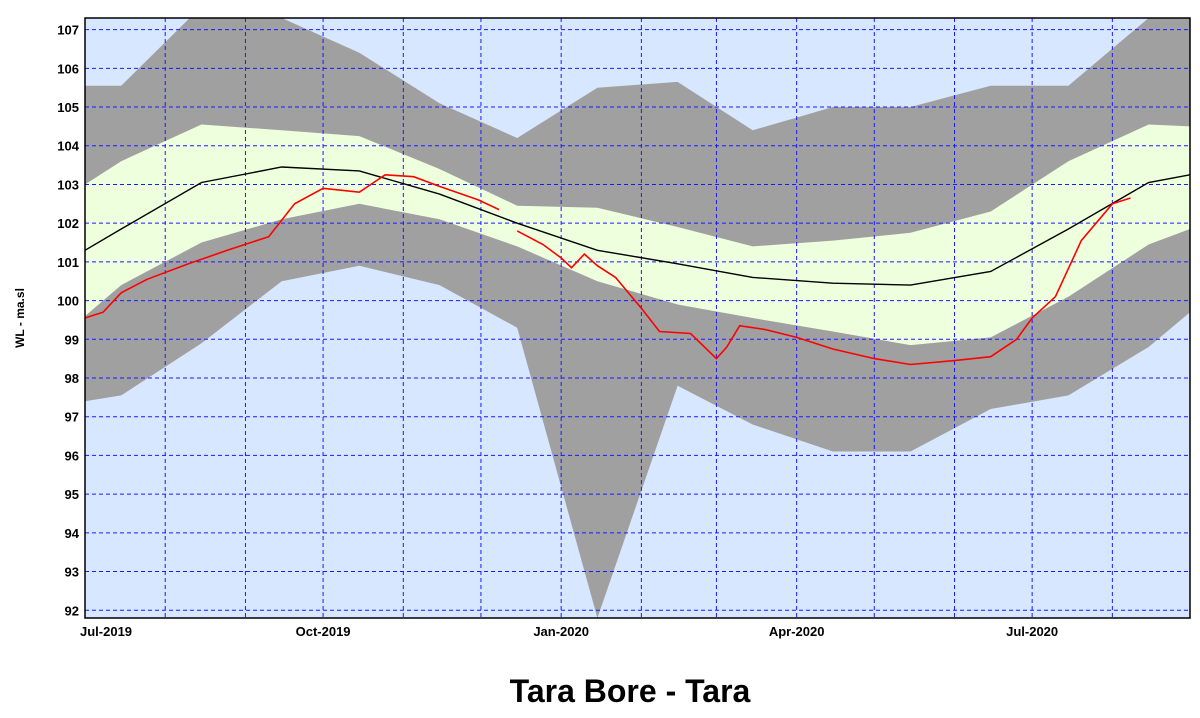 The image size is (1200, 718). Describe the element at coordinates (561, 631) in the screenshot. I see `x-tick-label: Jan-2020` at that location.